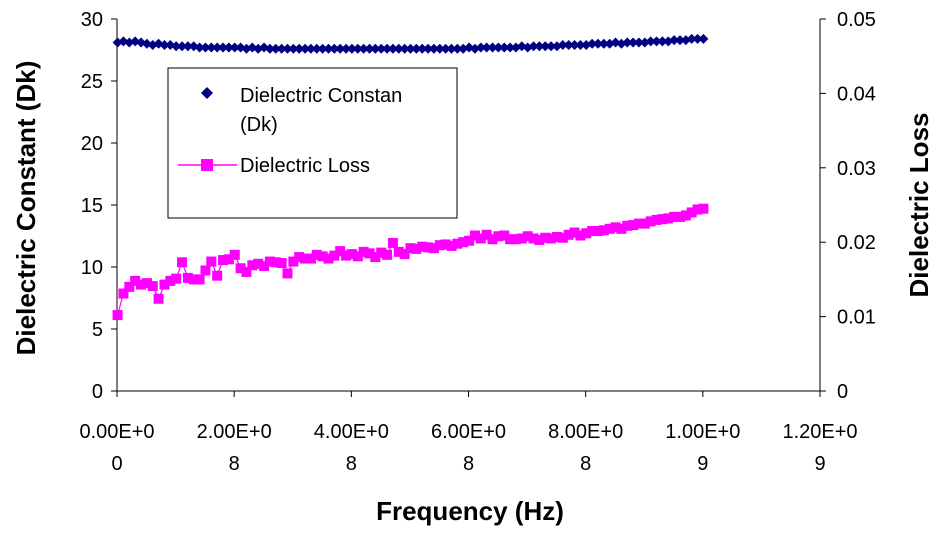 Image resolution: width=933 pixels, height=535 pixels. What do you see at coordinates (92, 82) in the screenshot?
I see `left-y-tick-label: 25` at bounding box center [92, 82].